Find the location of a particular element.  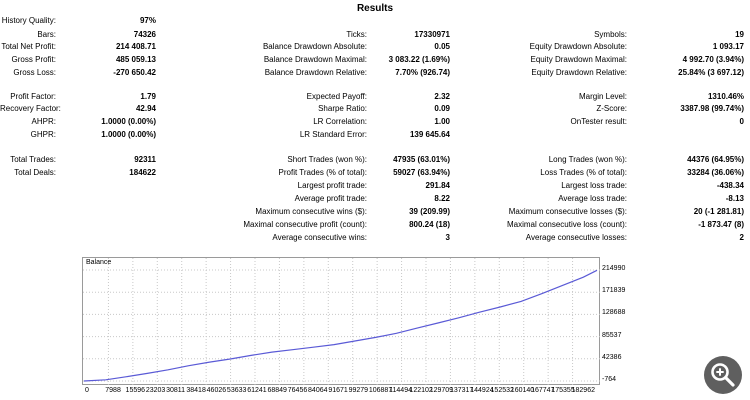

x-tick-label: 7988 is located at coordinates (113, 390).